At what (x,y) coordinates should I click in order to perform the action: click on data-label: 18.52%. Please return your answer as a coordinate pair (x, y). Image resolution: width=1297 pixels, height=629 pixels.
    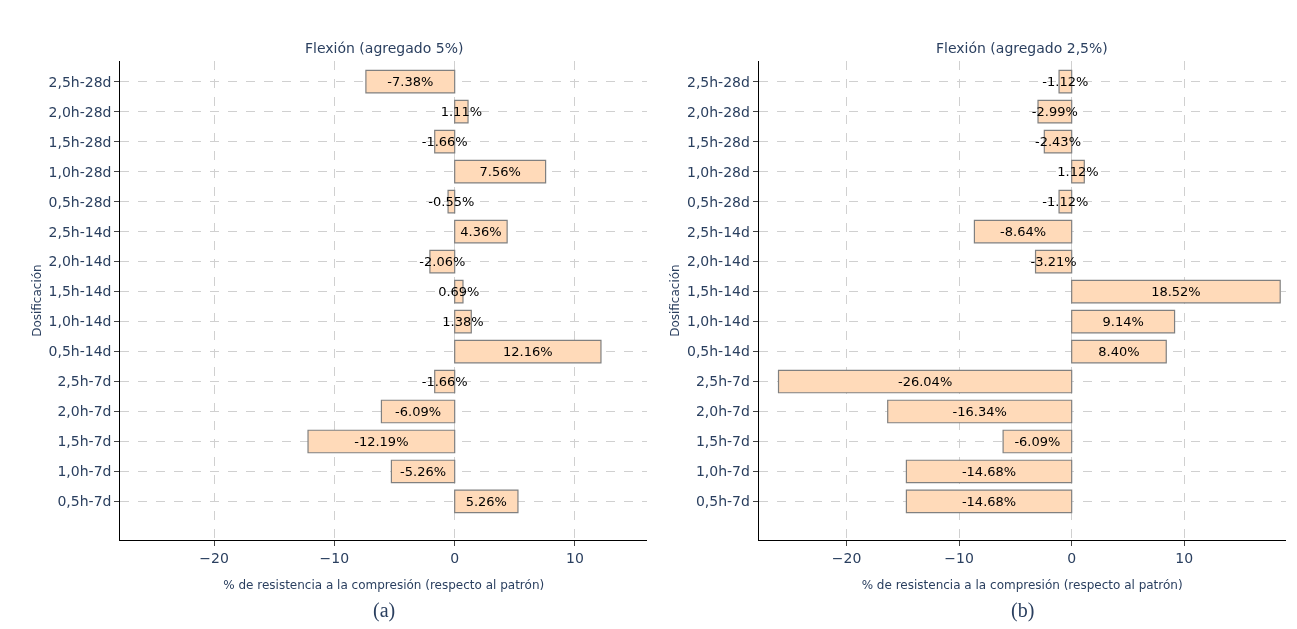
    Looking at the image, I should click on (1176, 292).